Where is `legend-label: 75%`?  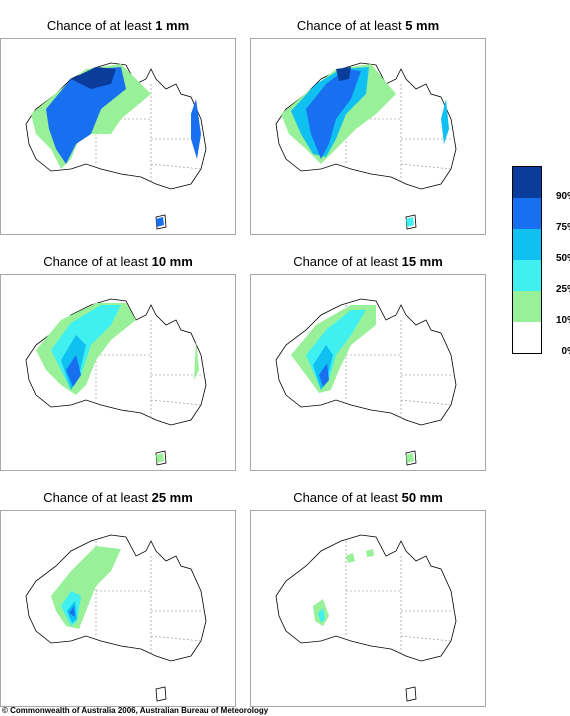
legend-label: 75% is located at coordinates (562, 227).